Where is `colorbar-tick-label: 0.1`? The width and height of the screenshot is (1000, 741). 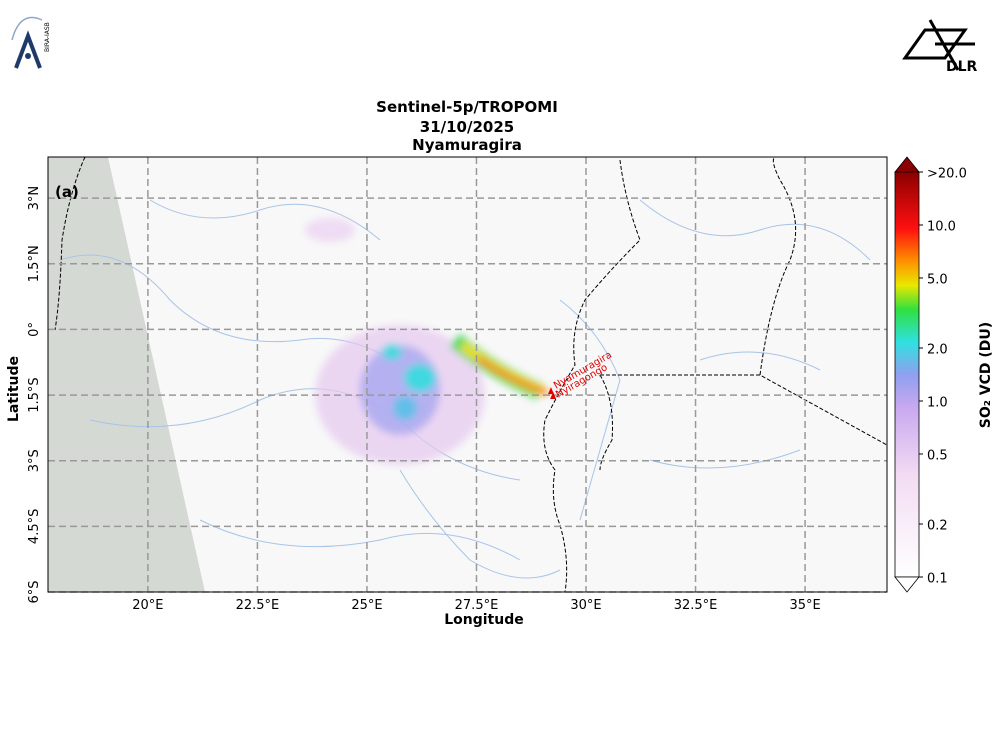
colorbar-tick-label: 0.1 is located at coordinates (937, 579).